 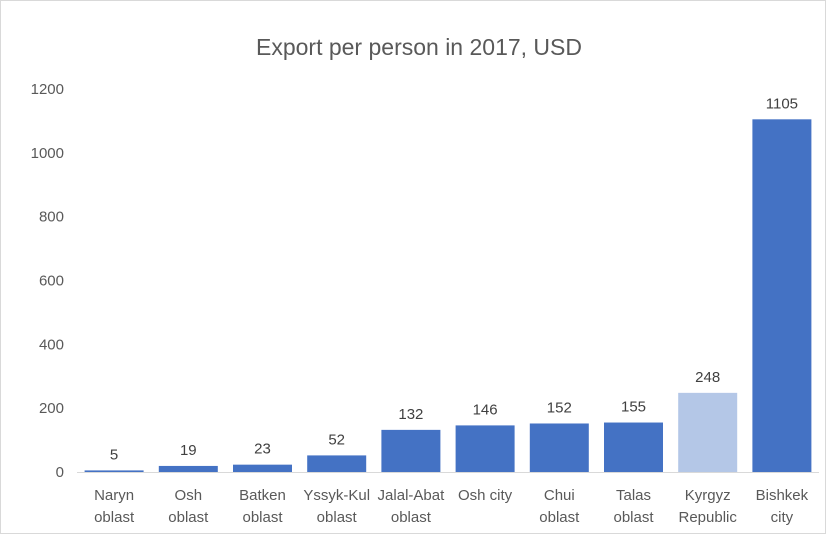 I want to click on y-tick-label: 1000, so click(x=47, y=153).